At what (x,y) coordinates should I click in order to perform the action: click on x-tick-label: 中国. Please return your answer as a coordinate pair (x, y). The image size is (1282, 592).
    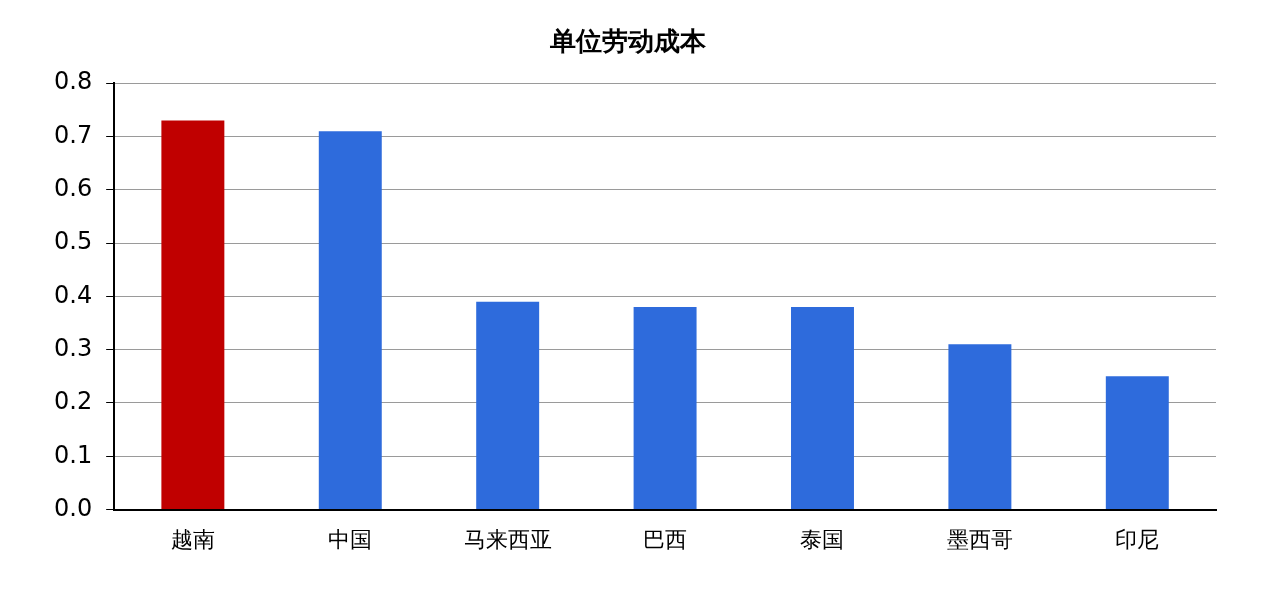
    Looking at the image, I should click on (350, 539).